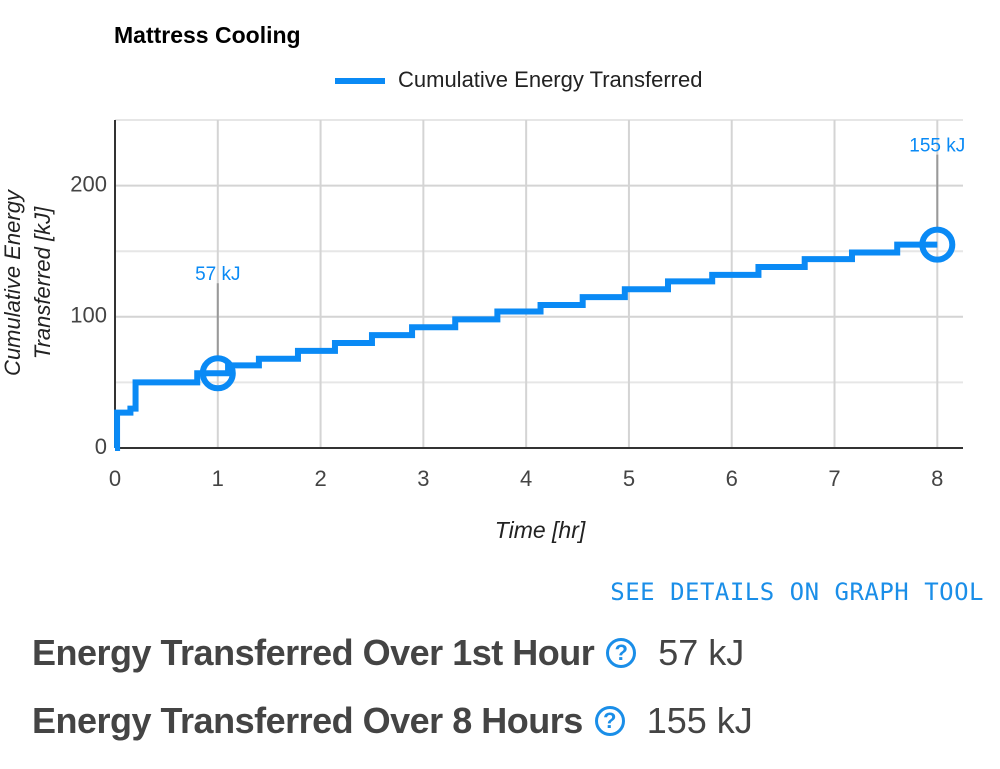  I want to click on y-tick-label: 100, so click(88, 315).